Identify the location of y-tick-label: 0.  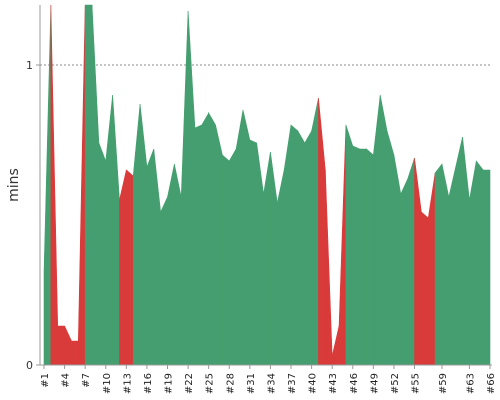
(29, 365).